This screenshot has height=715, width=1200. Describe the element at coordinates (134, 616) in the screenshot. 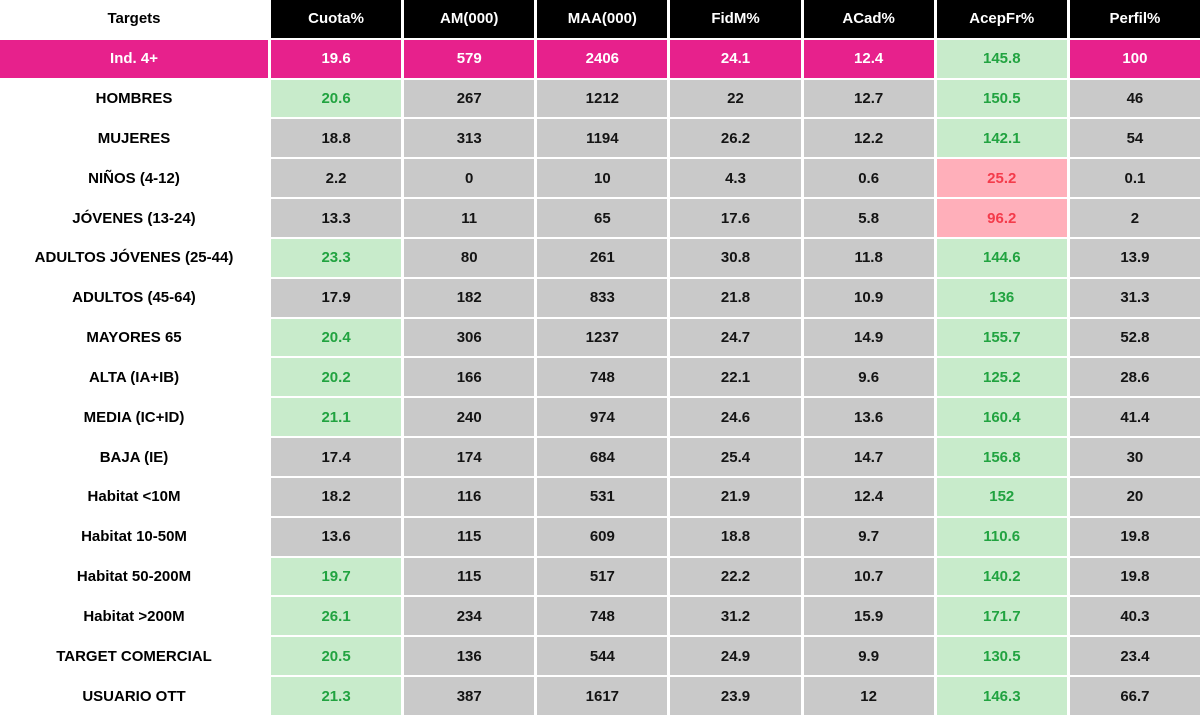

I see `row-label: Habitat >200M` at that location.